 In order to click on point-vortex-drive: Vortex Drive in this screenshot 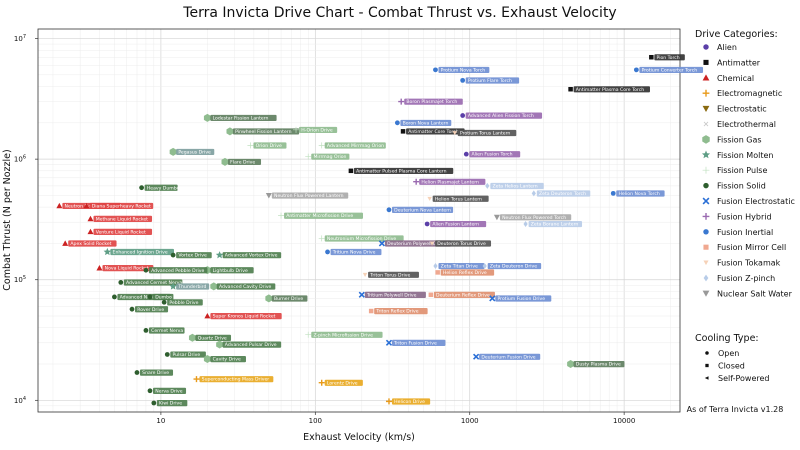, I will do `click(191, 255)`.